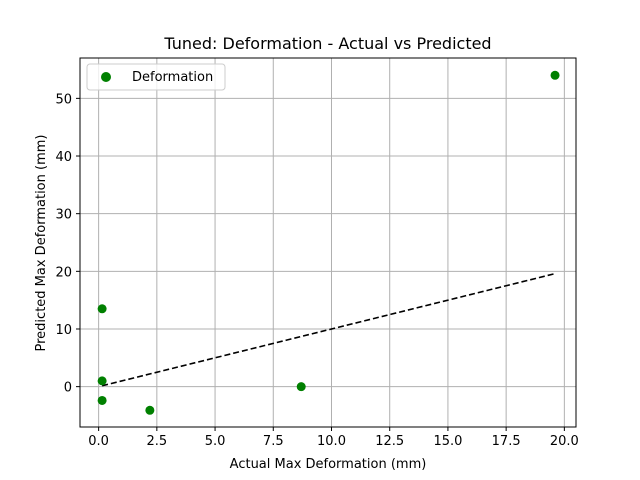  What do you see at coordinates (98, 441) in the screenshot?
I see `x-tick-label: 0.0` at bounding box center [98, 441].